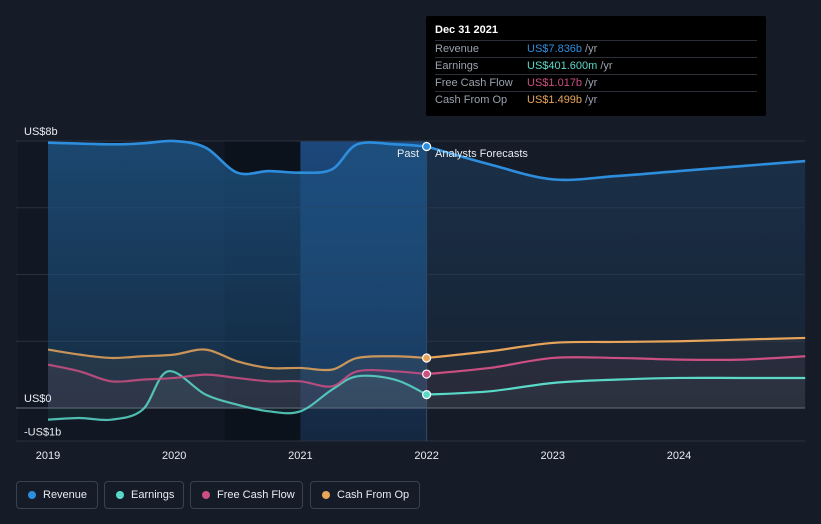  I want to click on y-tick-label: US$8b, so click(41, 132).